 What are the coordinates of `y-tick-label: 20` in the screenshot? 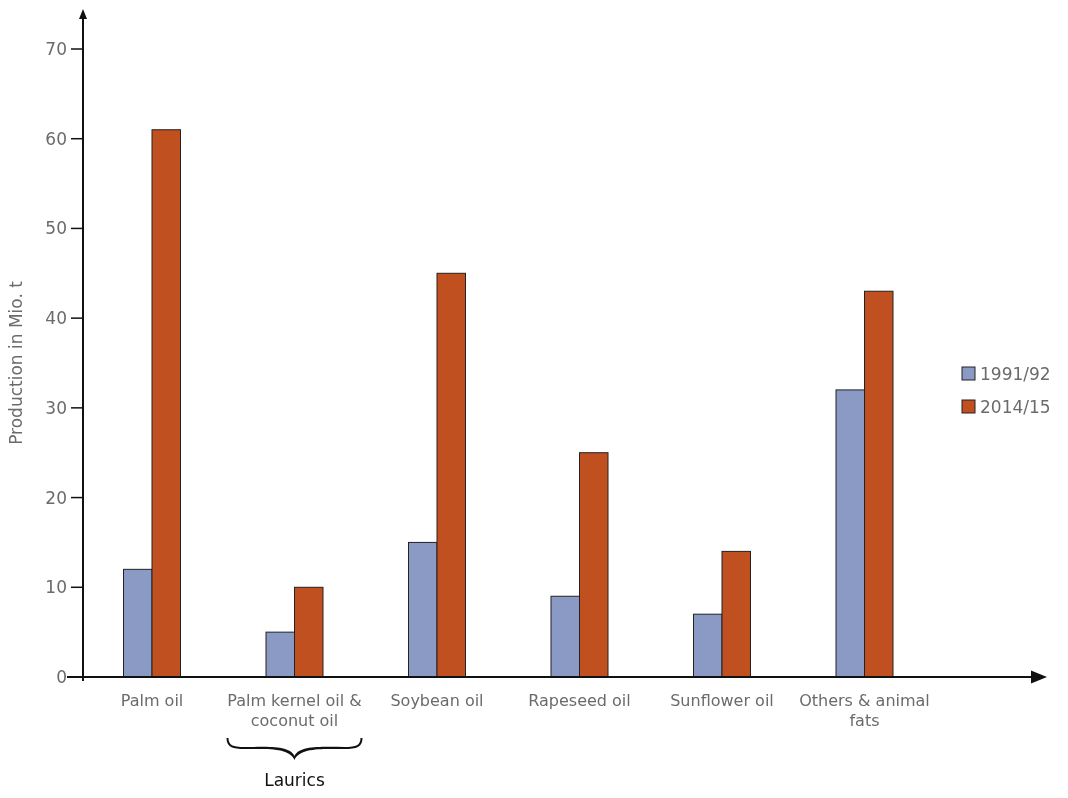 It's located at (56, 497).